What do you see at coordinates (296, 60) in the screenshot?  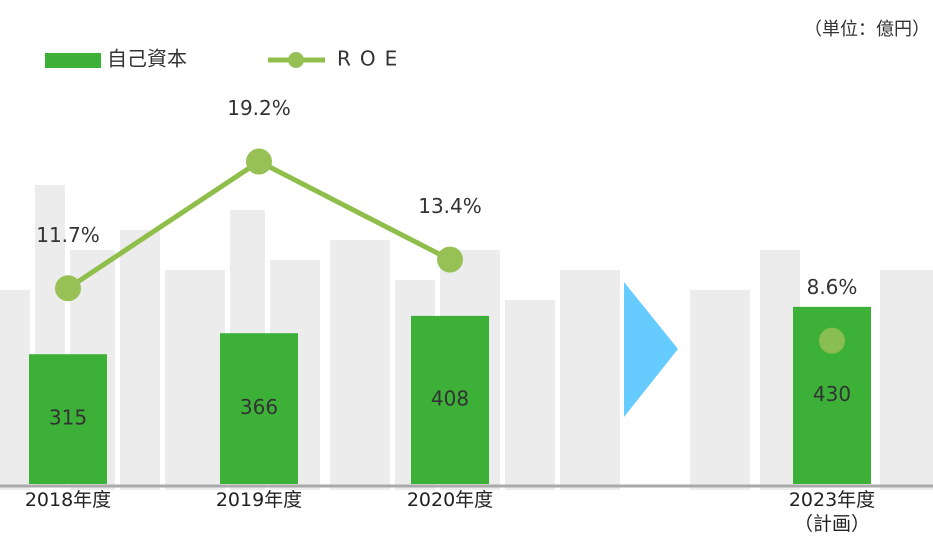 I see `legend-marker` at bounding box center [296, 60].